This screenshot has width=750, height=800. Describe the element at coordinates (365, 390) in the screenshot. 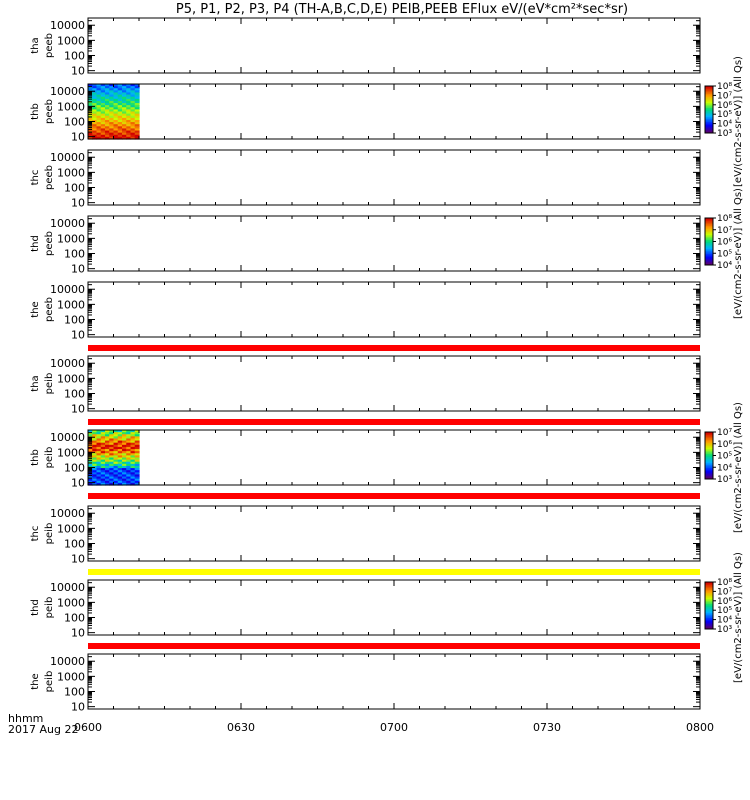

I see `panel-tha-peib: 10 100 1000 10000 tha peib` at that location.